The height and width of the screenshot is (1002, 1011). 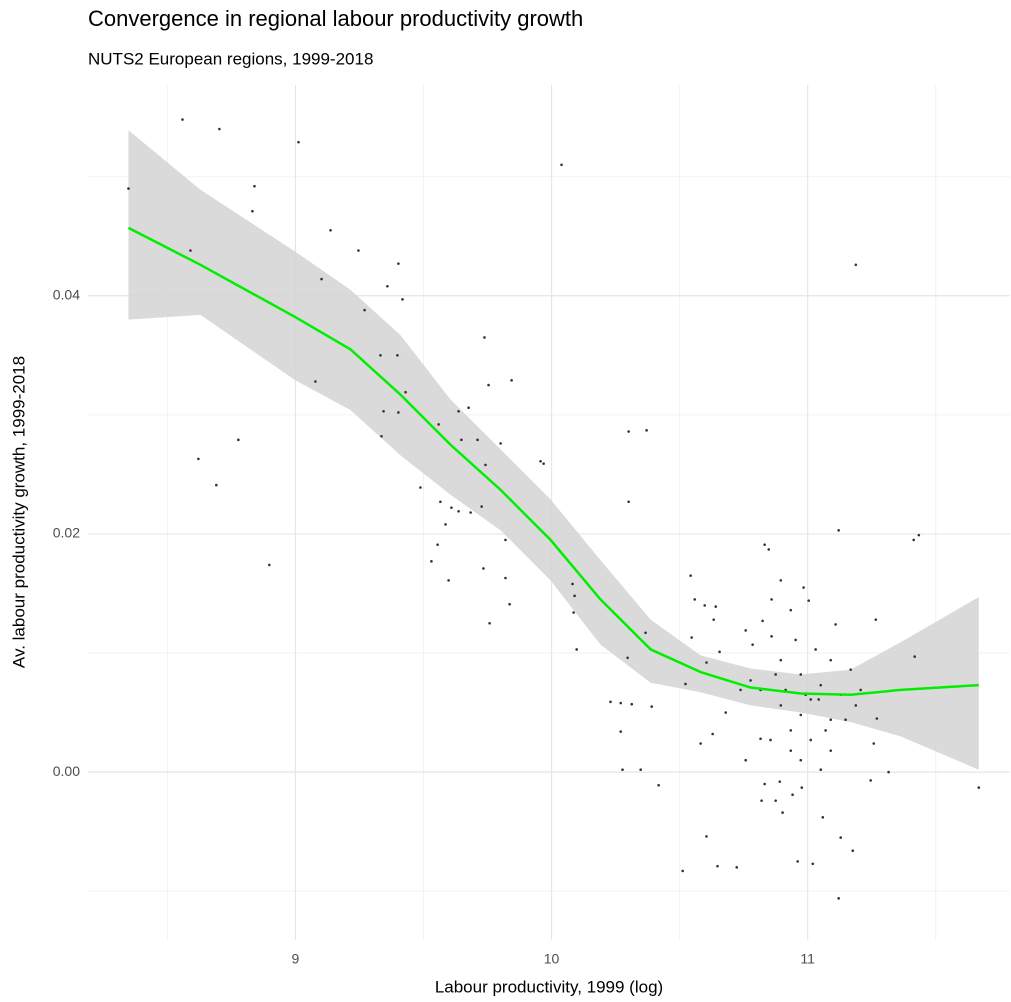 I want to click on y-tick-label: 0.00, so click(x=66, y=771).